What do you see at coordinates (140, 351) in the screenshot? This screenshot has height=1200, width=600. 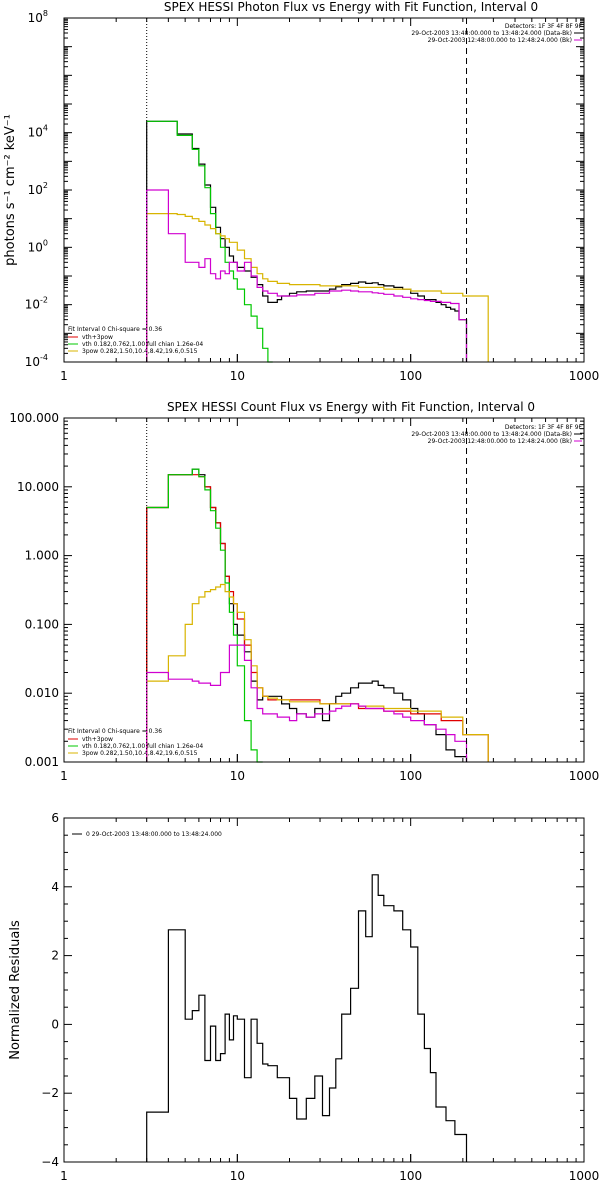 I see `photon-flux-legend-entry-powerlaw: 3pow 0.282,1.50,10.4,8.42,19.6,0.515` at bounding box center [140, 351].